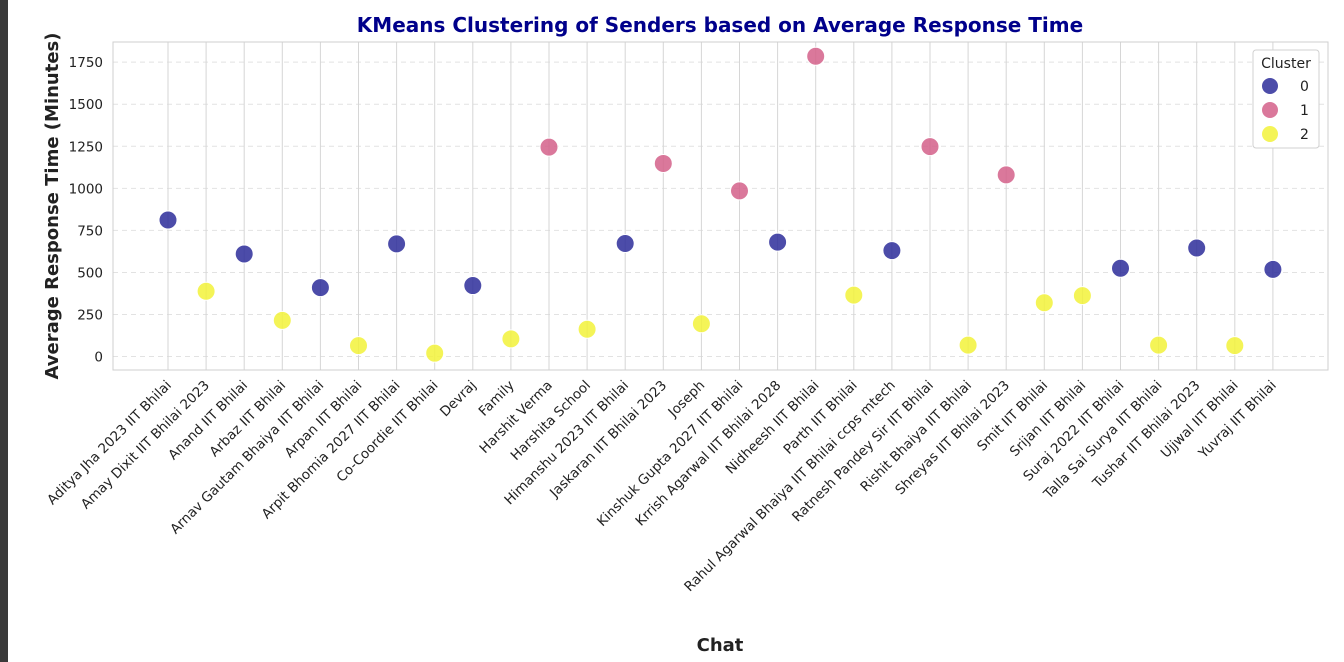 The width and height of the screenshot is (1344, 662). Describe the element at coordinates (90, 231) in the screenshot. I see `y-tick-label: 750` at that location.